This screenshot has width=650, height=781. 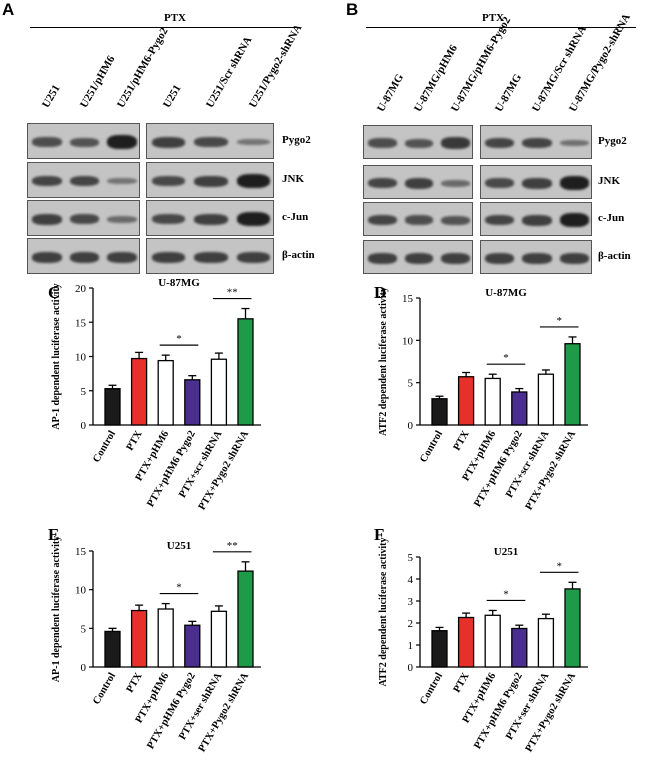 I want to click on panel-letter-d: D, so click(x=380, y=292).